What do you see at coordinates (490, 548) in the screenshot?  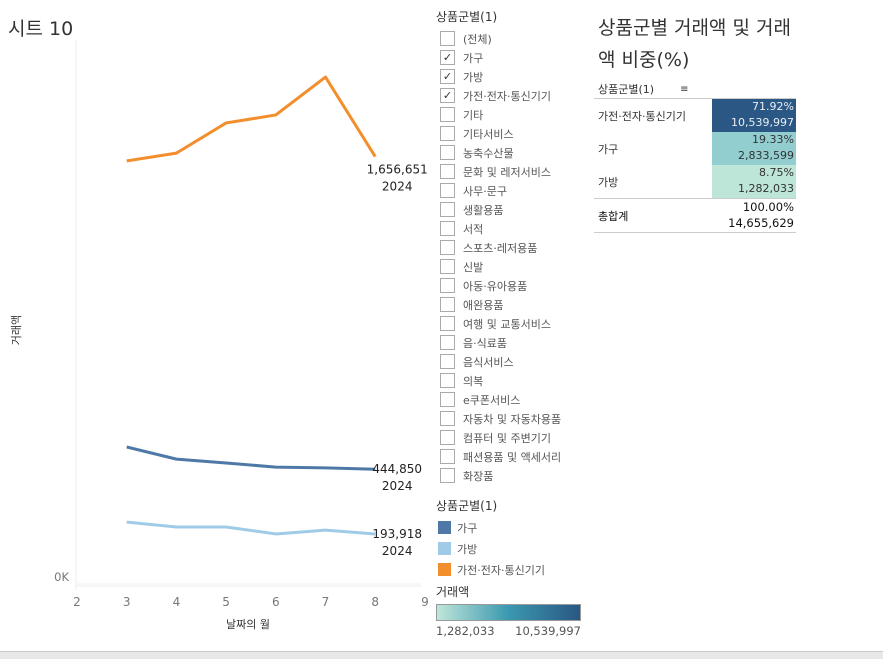 I see `legend-item: 가방` at bounding box center [490, 548].